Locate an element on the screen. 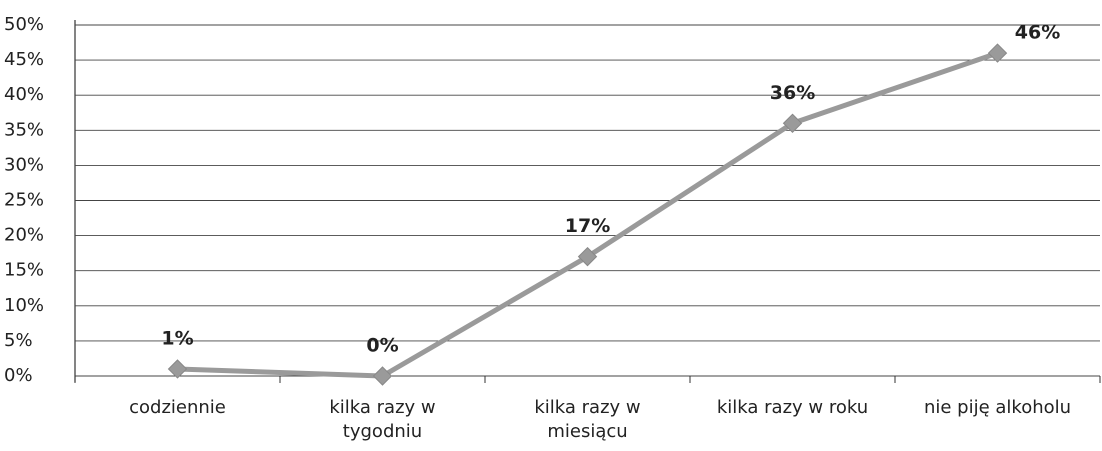 The image size is (1102, 451). y-tick-label: 20% is located at coordinates (24, 235).